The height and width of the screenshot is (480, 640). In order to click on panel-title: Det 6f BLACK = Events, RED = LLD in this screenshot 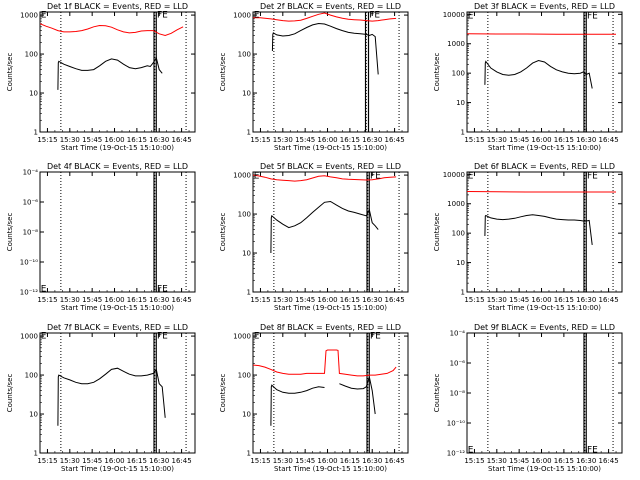, I will do `click(544, 166)`.